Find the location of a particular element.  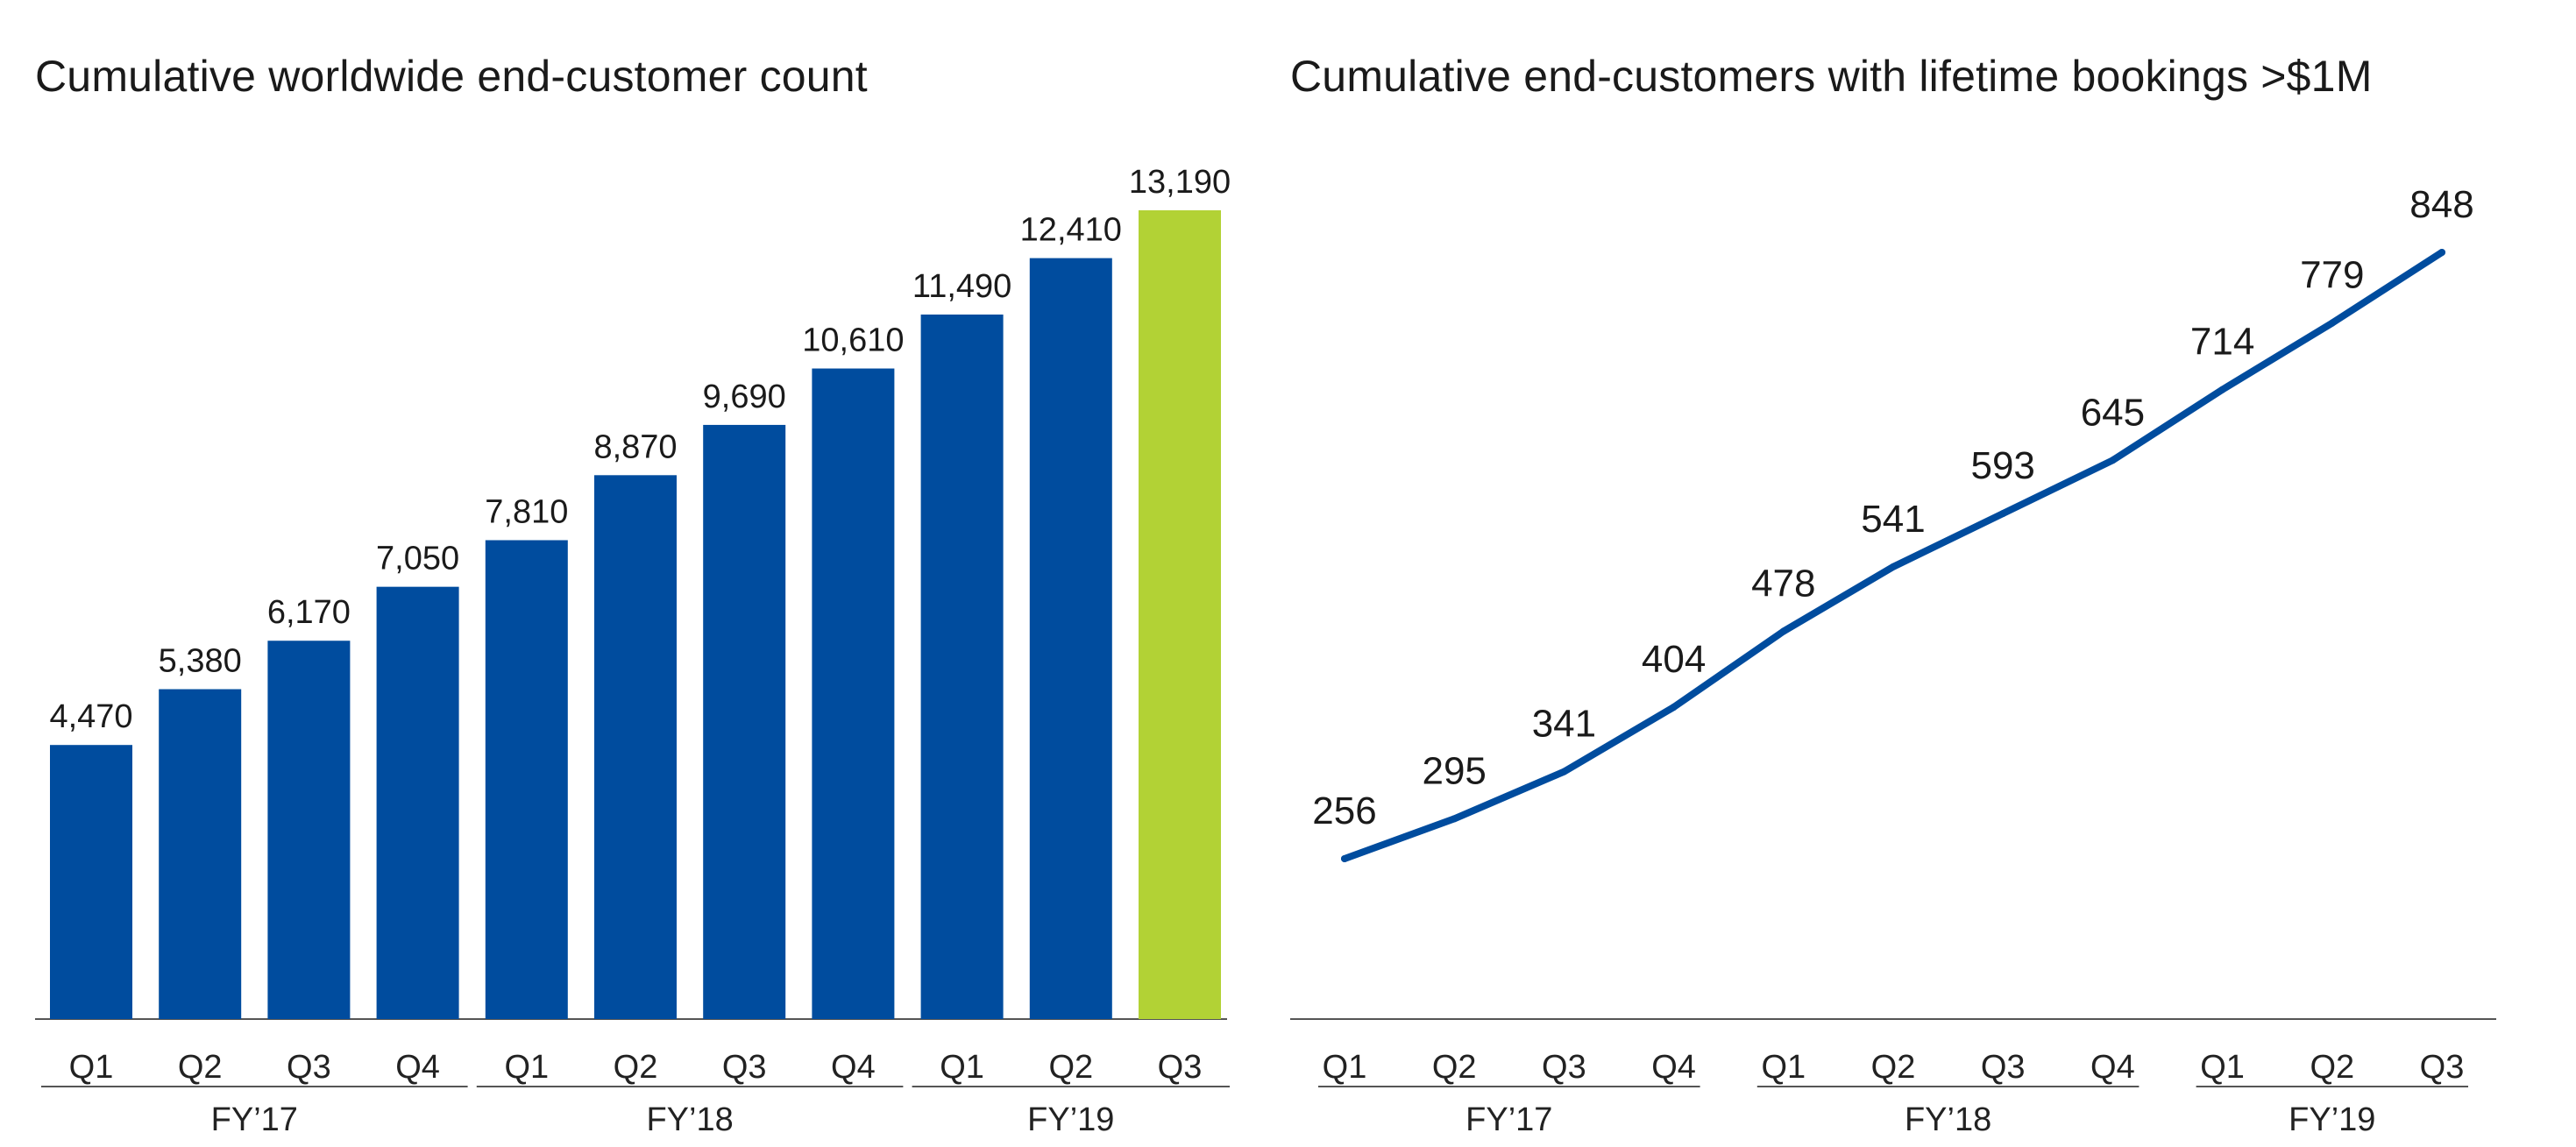

bar-value-label: 10,610 is located at coordinates (853, 340).